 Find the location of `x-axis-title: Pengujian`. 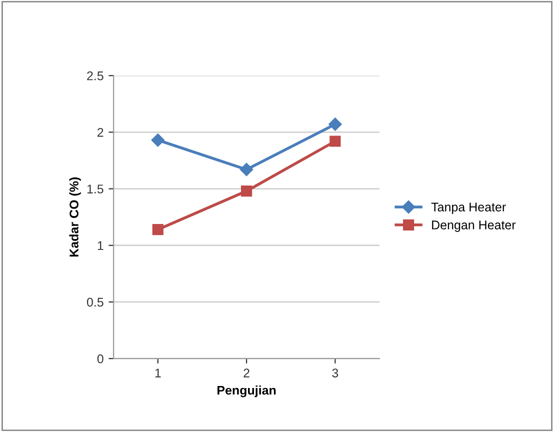

x-axis-title: Pengujian is located at coordinates (247, 391).